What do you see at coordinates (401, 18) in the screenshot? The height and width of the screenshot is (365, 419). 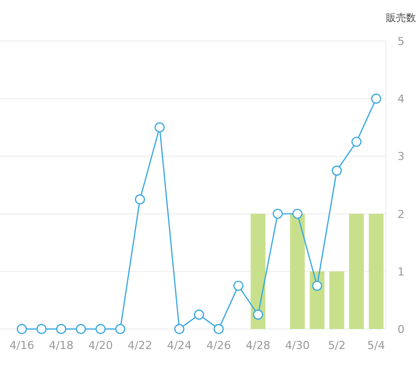 I see `y-axis-title: 販売数` at bounding box center [401, 18].